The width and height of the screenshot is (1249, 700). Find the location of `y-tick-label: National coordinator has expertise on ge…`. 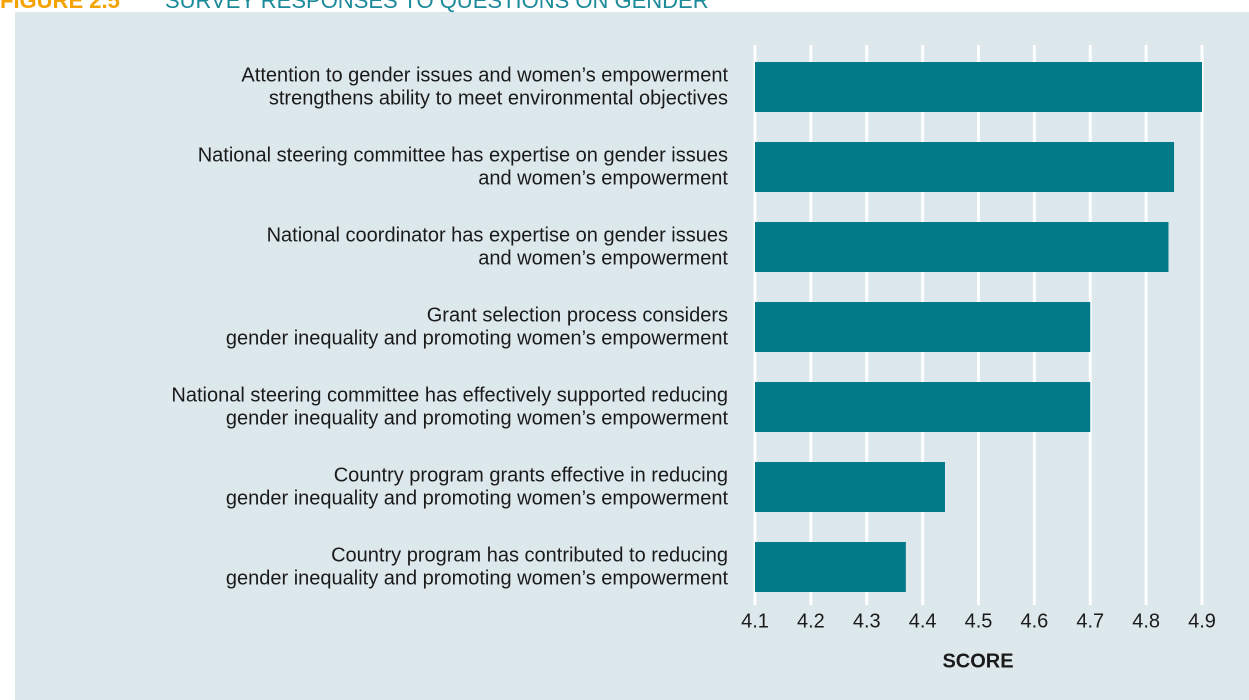

y-tick-label: National coordinator has expertise on ge… is located at coordinates (497, 235).